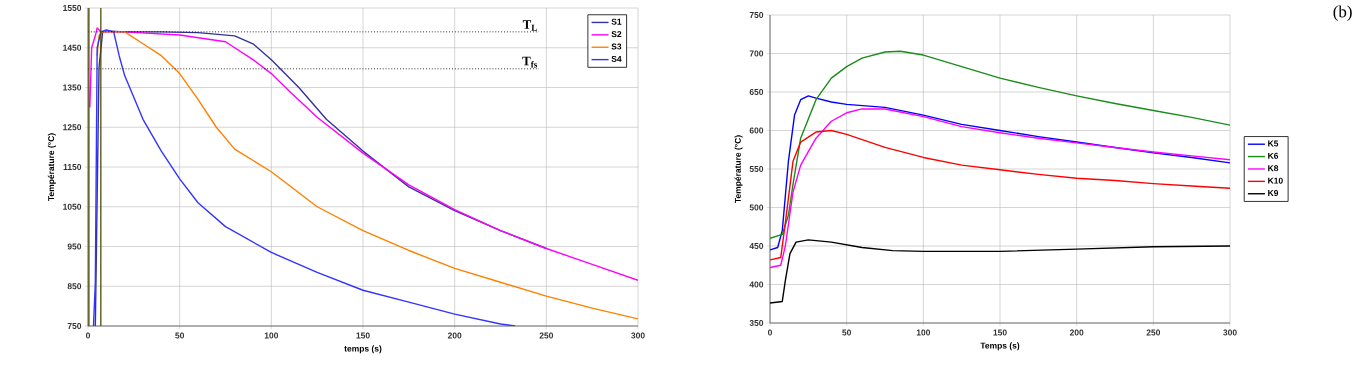  What do you see at coordinates (363, 349) in the screenshot?
I see `x-axis-title: temps (s)` at bounding box center [363, 349].